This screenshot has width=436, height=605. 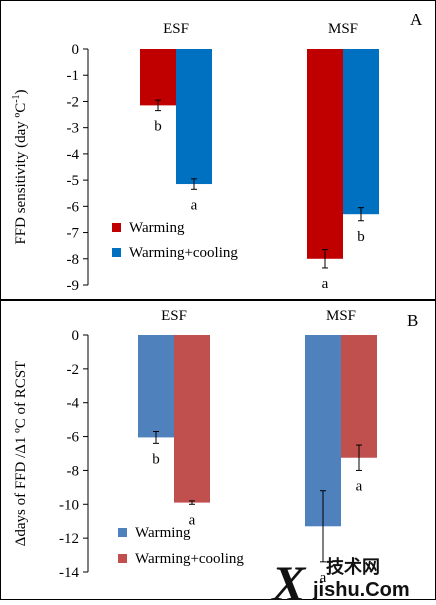 I want to click on watermark: X 技术网 jishu.Com, so click(x=340, y=580).